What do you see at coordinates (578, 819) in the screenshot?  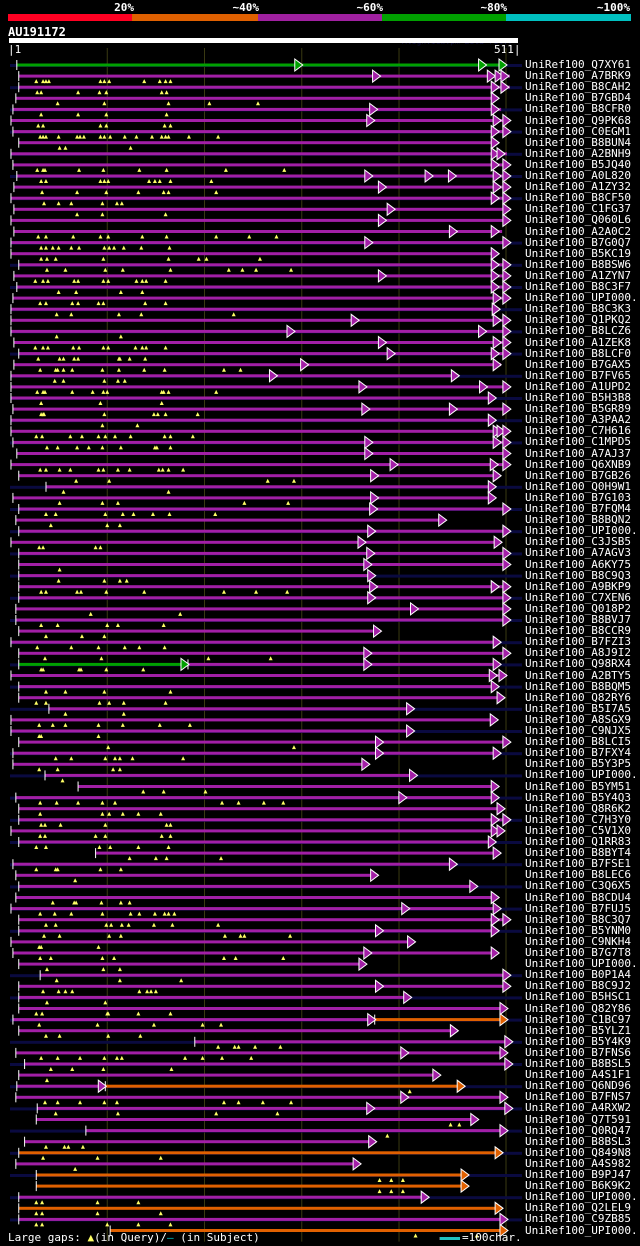 I see `hit-label: UniRef100_C7H3Y0` at bounding box center [578, 819].